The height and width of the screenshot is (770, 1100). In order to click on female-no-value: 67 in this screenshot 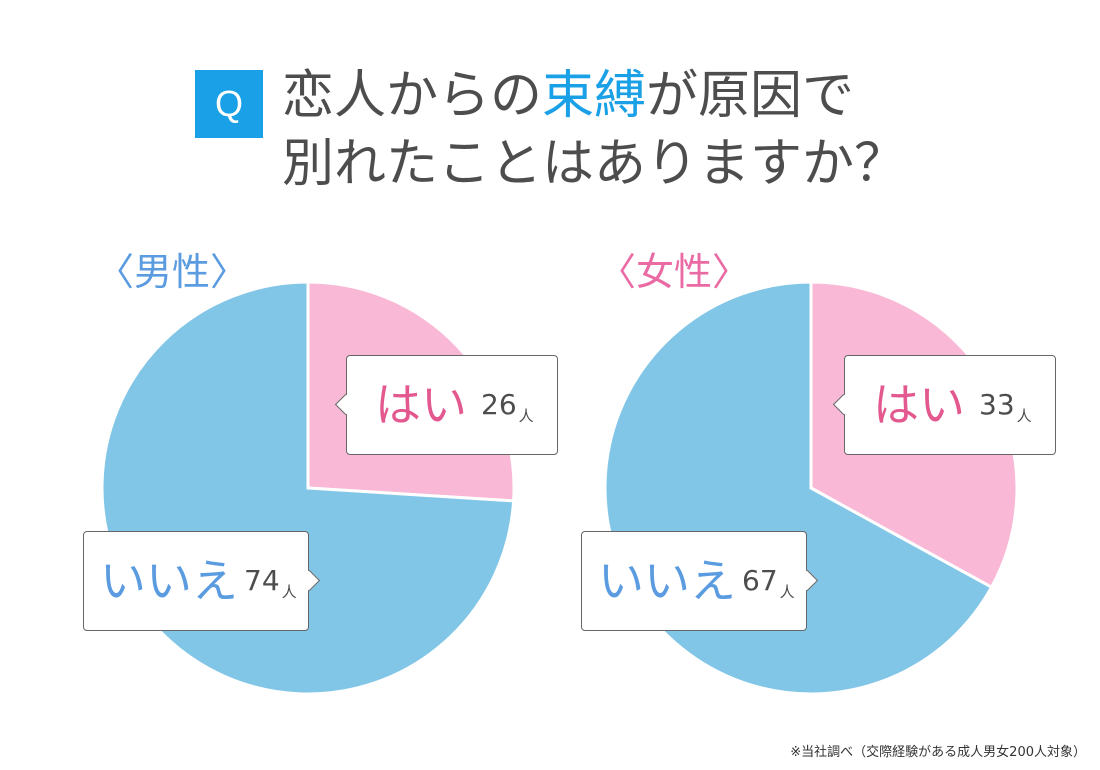, I will do `click(760, 580)`.